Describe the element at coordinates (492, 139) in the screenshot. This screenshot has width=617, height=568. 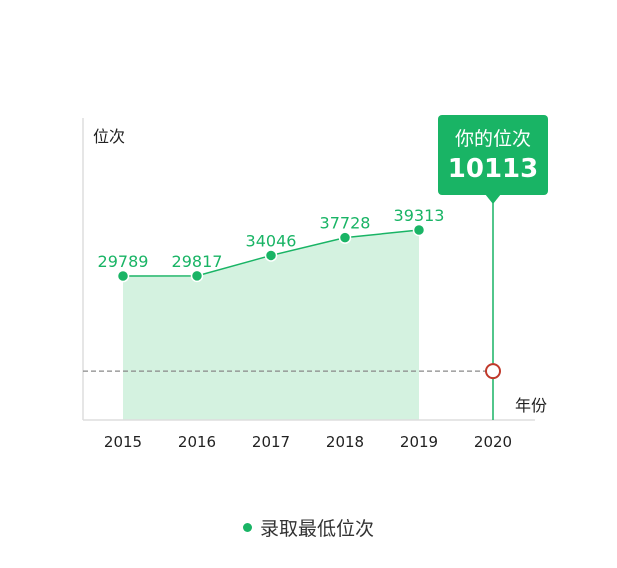
I see `tooltip-label: 你的位次` at that location.